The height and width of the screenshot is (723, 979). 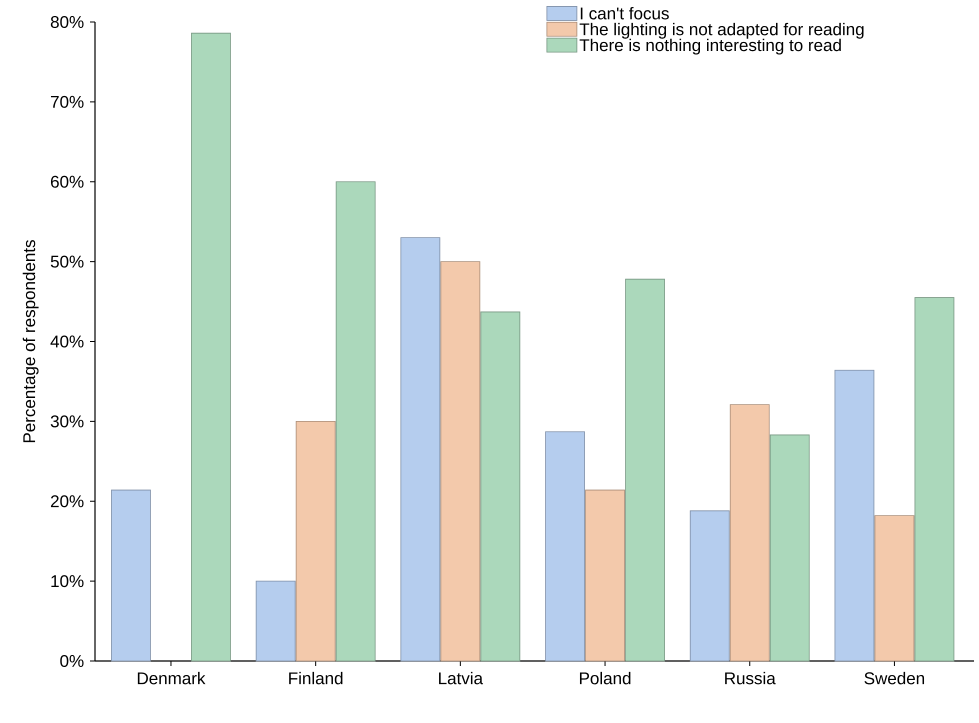 What do you see at coordinates (315, 678) in the screenshot?
I see `x-tick-label: Finland` at bounding box center [315, 678].